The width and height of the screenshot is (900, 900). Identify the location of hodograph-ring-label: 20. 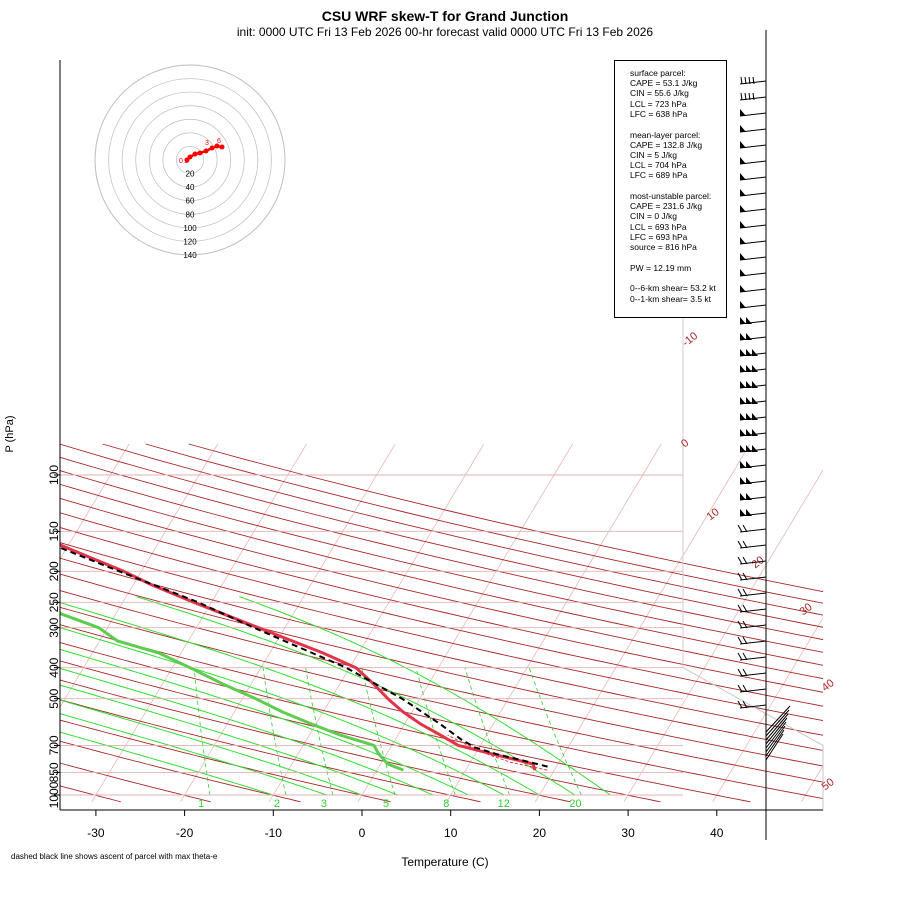
(190, 174).